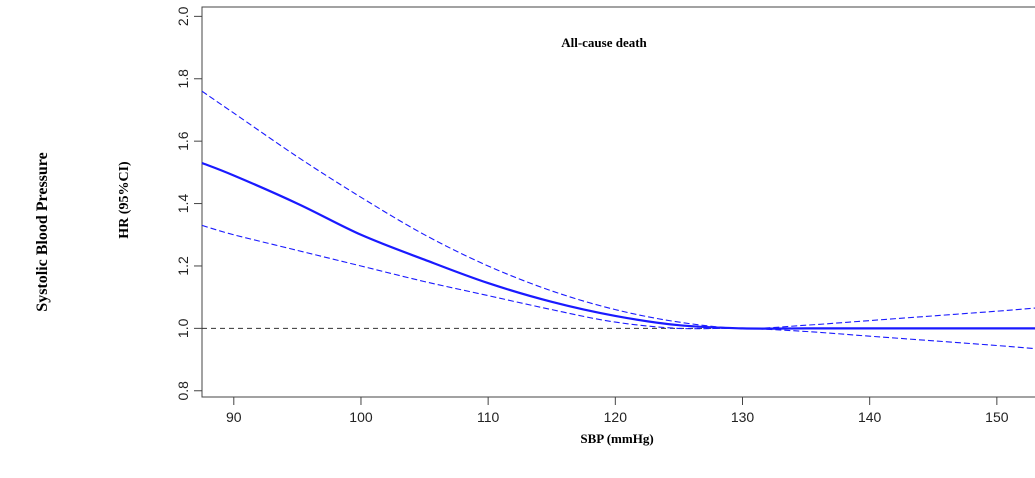 The width and height of the screenshot is (1035, 478). I want to click on x-tick-label: 140, so click(870, 417).